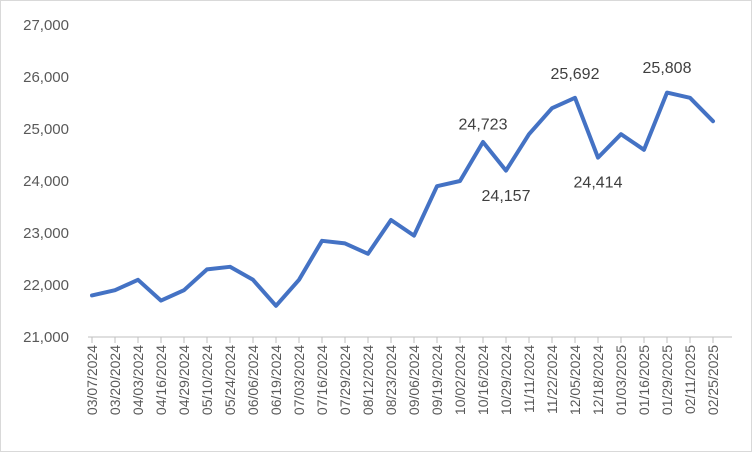 The width and height of the screenshot is (752, 452). What do you see at coordinates (115, 380) in the screenshot?
I see `x-tick-label: 03/20/2024` at bounding box center [115, 380].